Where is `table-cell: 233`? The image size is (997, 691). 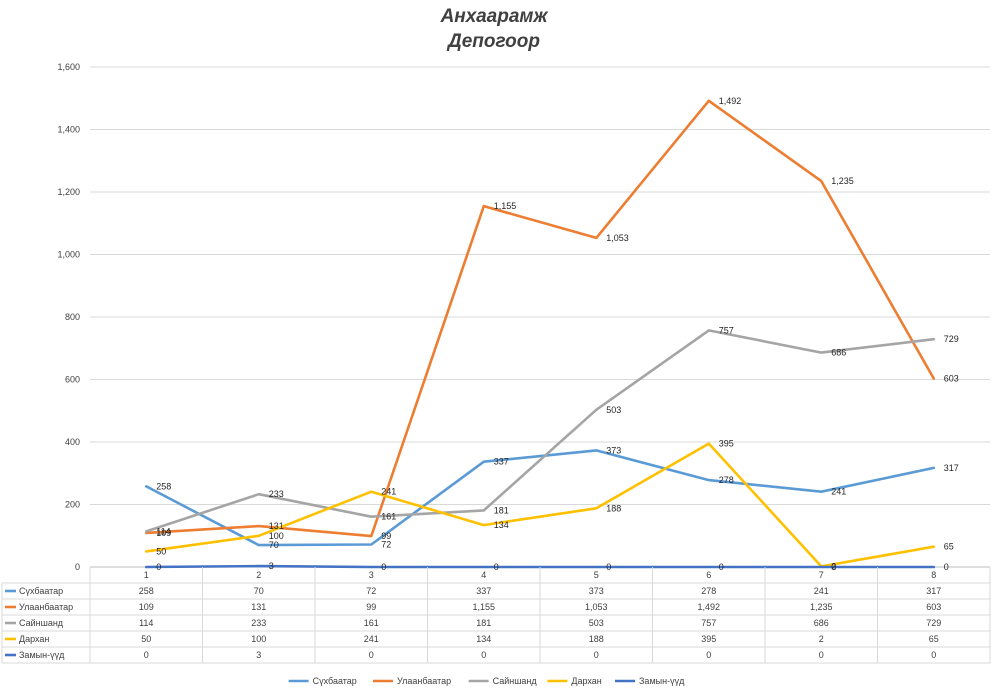
table-cell: 233 is located at coordinates (258, 623).